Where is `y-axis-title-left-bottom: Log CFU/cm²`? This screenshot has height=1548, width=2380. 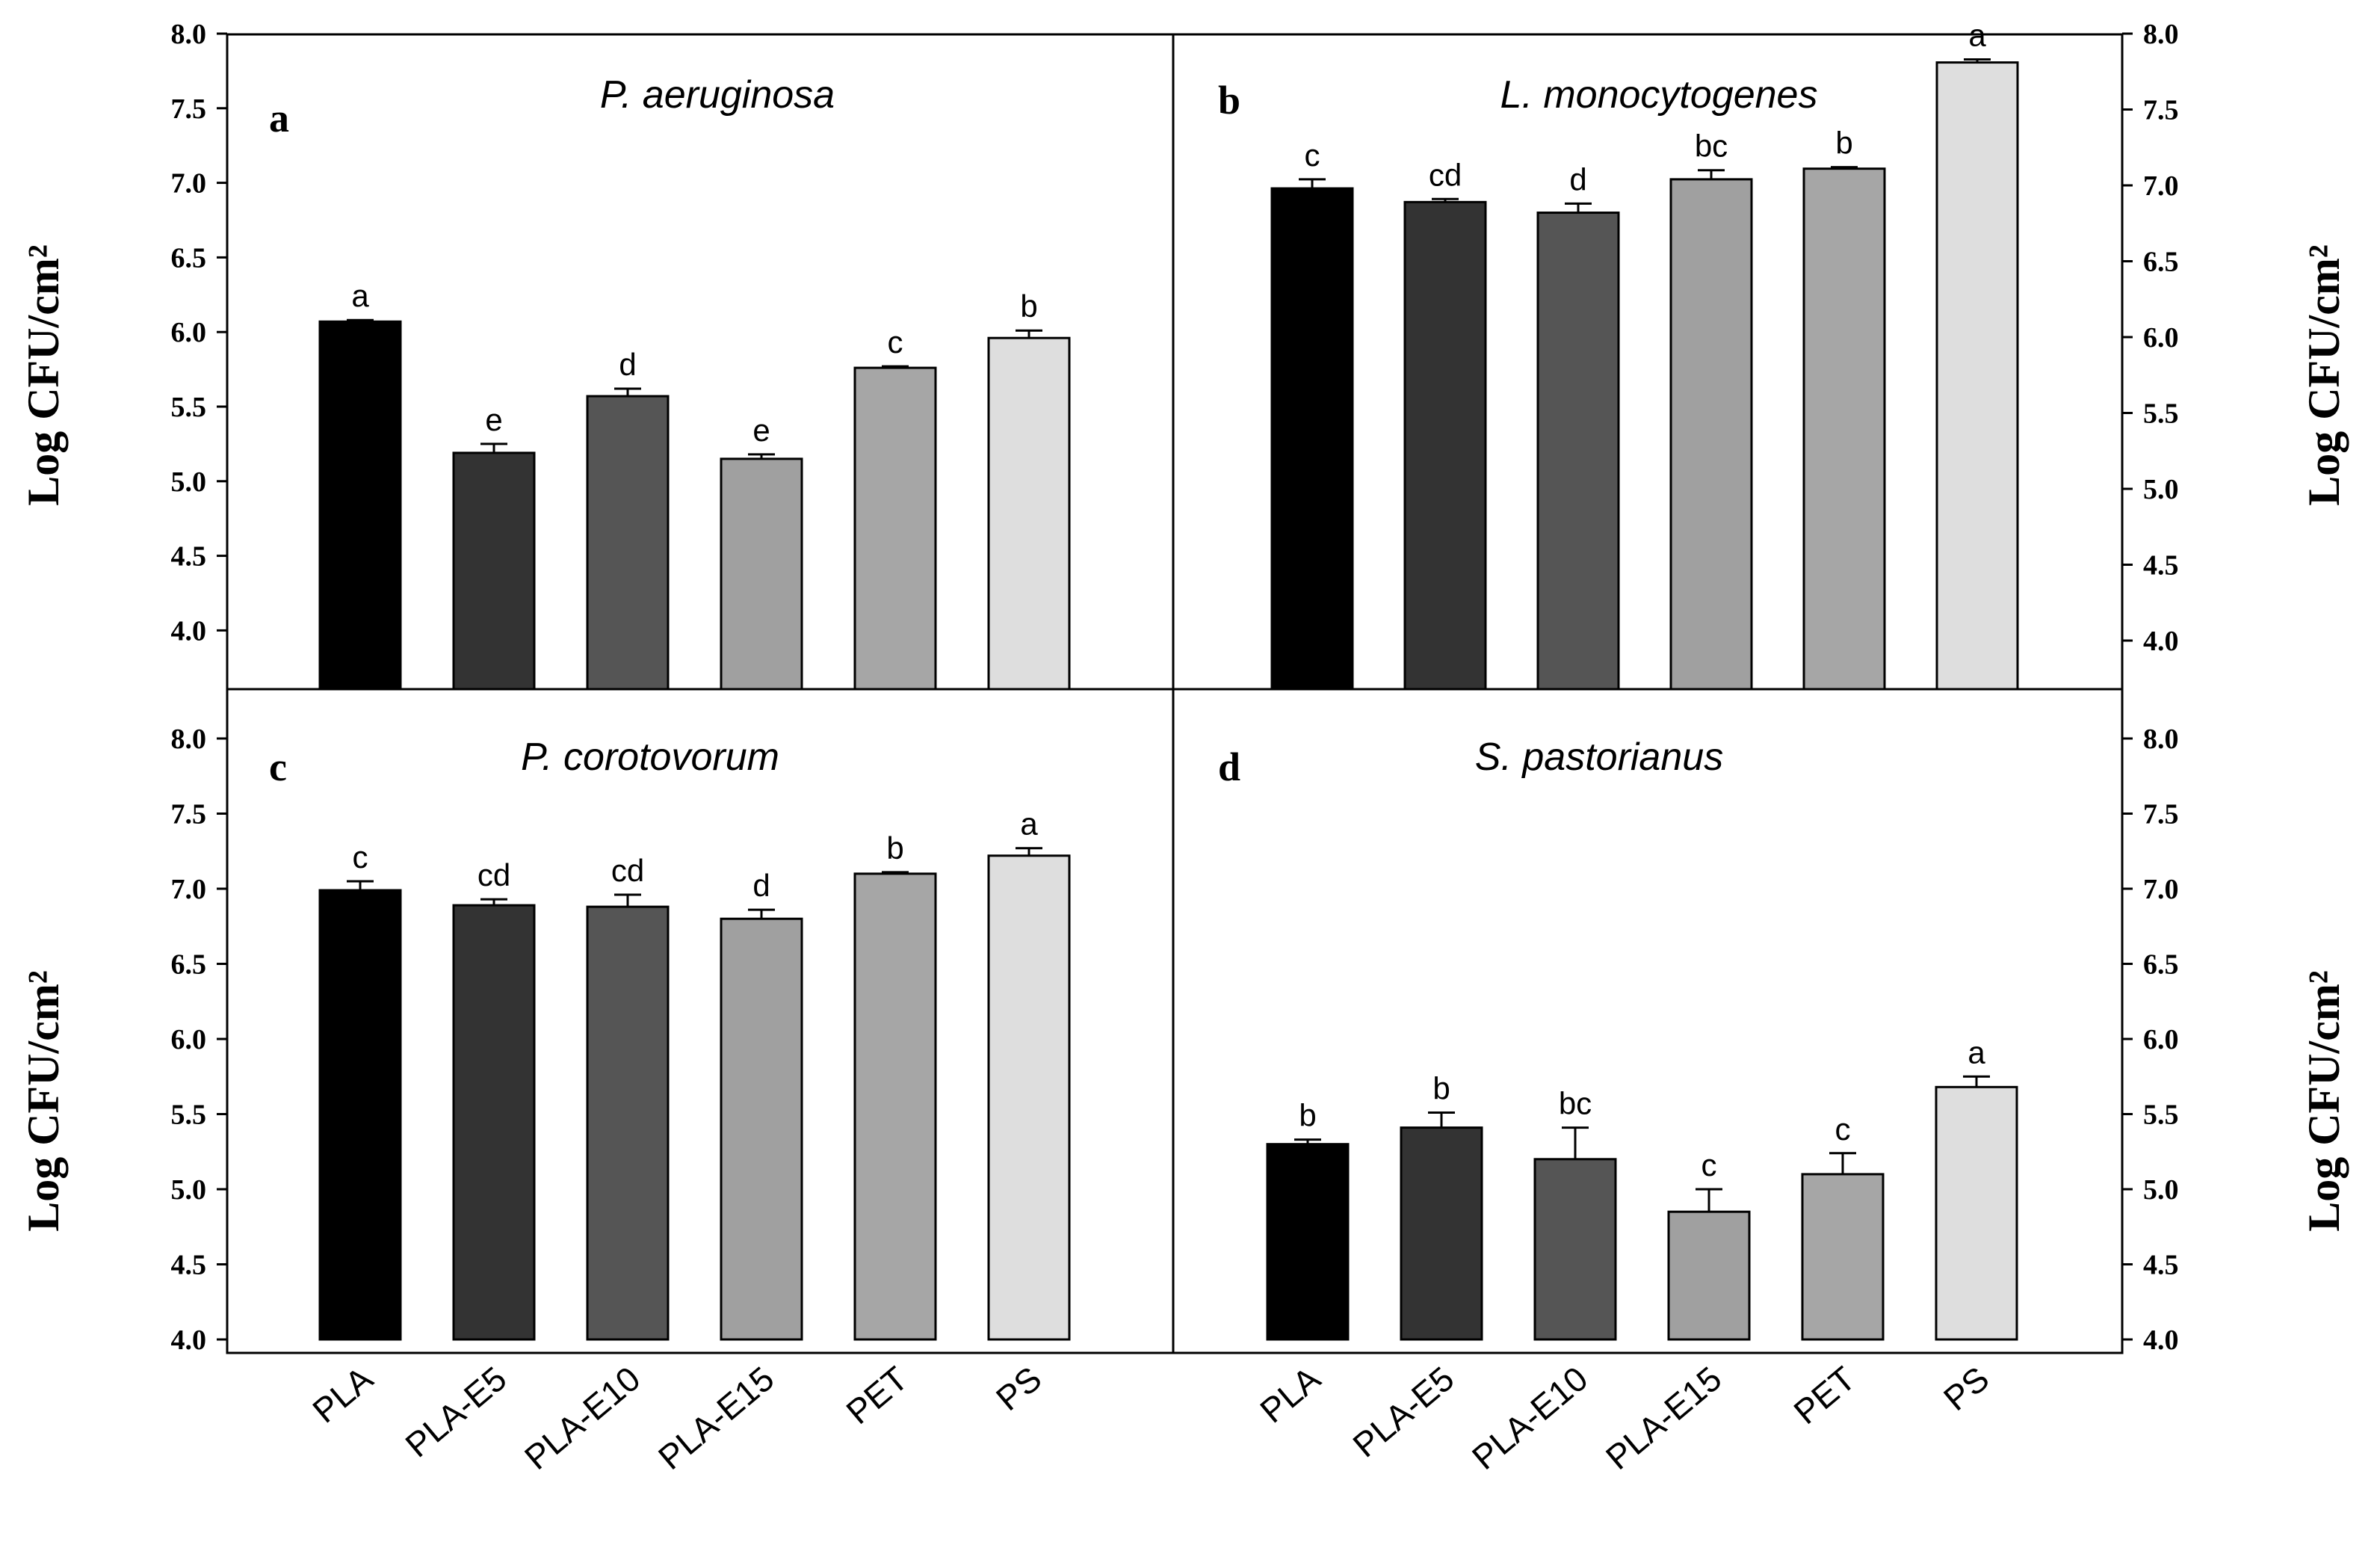 y-axis-title-left-bottom: Log CFU/cm² is located at coordinates (43, 1101).